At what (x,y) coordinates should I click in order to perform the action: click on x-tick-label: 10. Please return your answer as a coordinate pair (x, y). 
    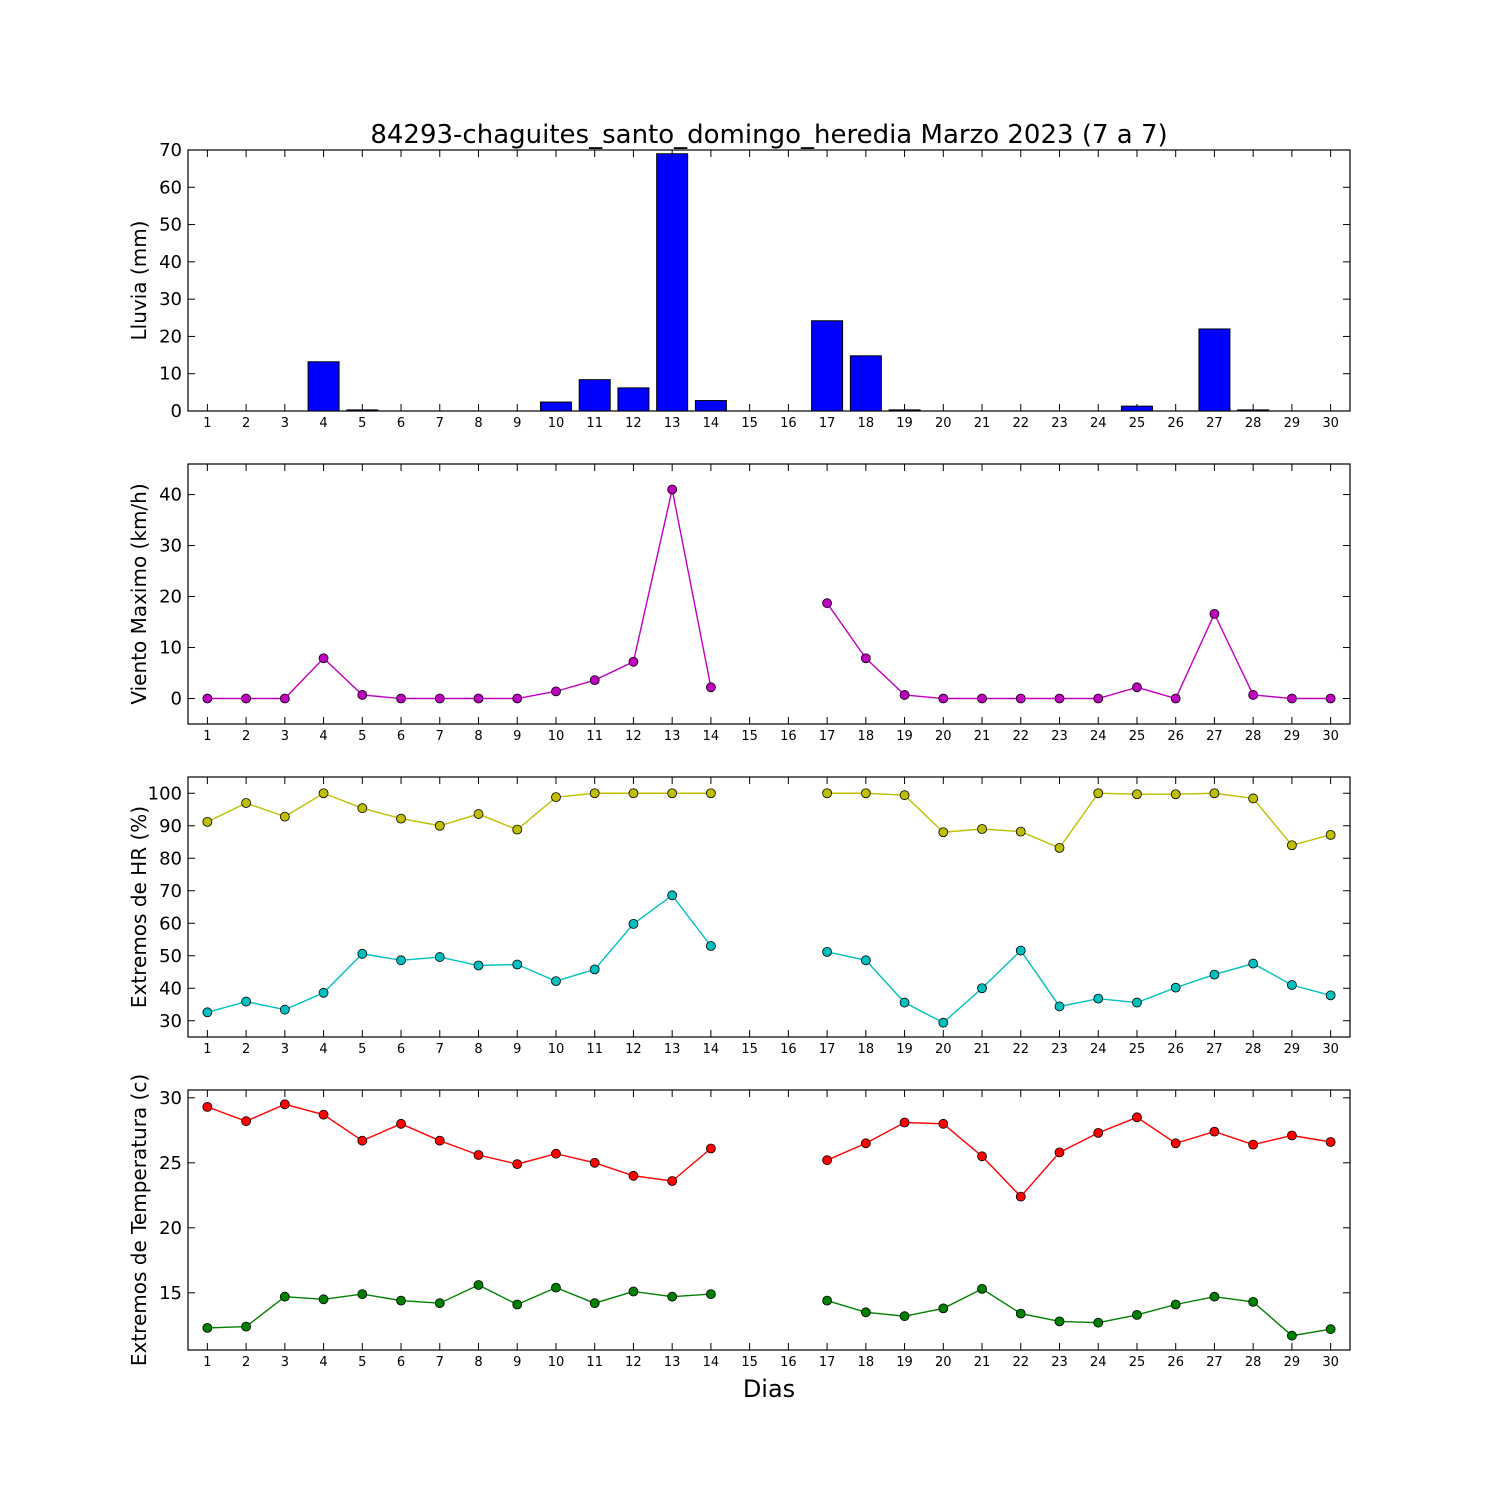
    Looking at the image, I should click on (556, 1362).